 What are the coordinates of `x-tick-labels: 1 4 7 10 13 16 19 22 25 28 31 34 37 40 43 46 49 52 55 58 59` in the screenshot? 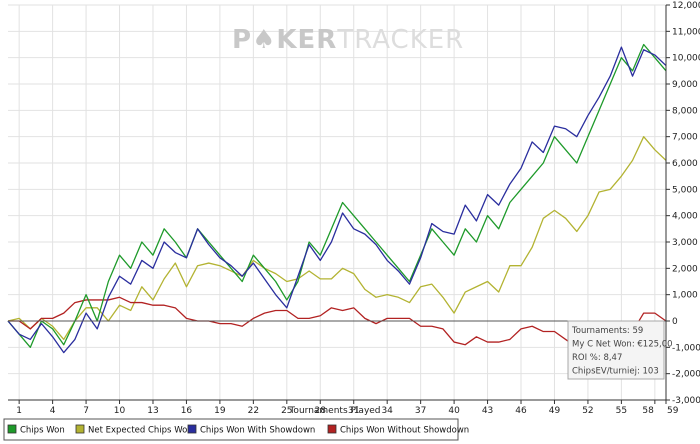 It's located at (347, 411).